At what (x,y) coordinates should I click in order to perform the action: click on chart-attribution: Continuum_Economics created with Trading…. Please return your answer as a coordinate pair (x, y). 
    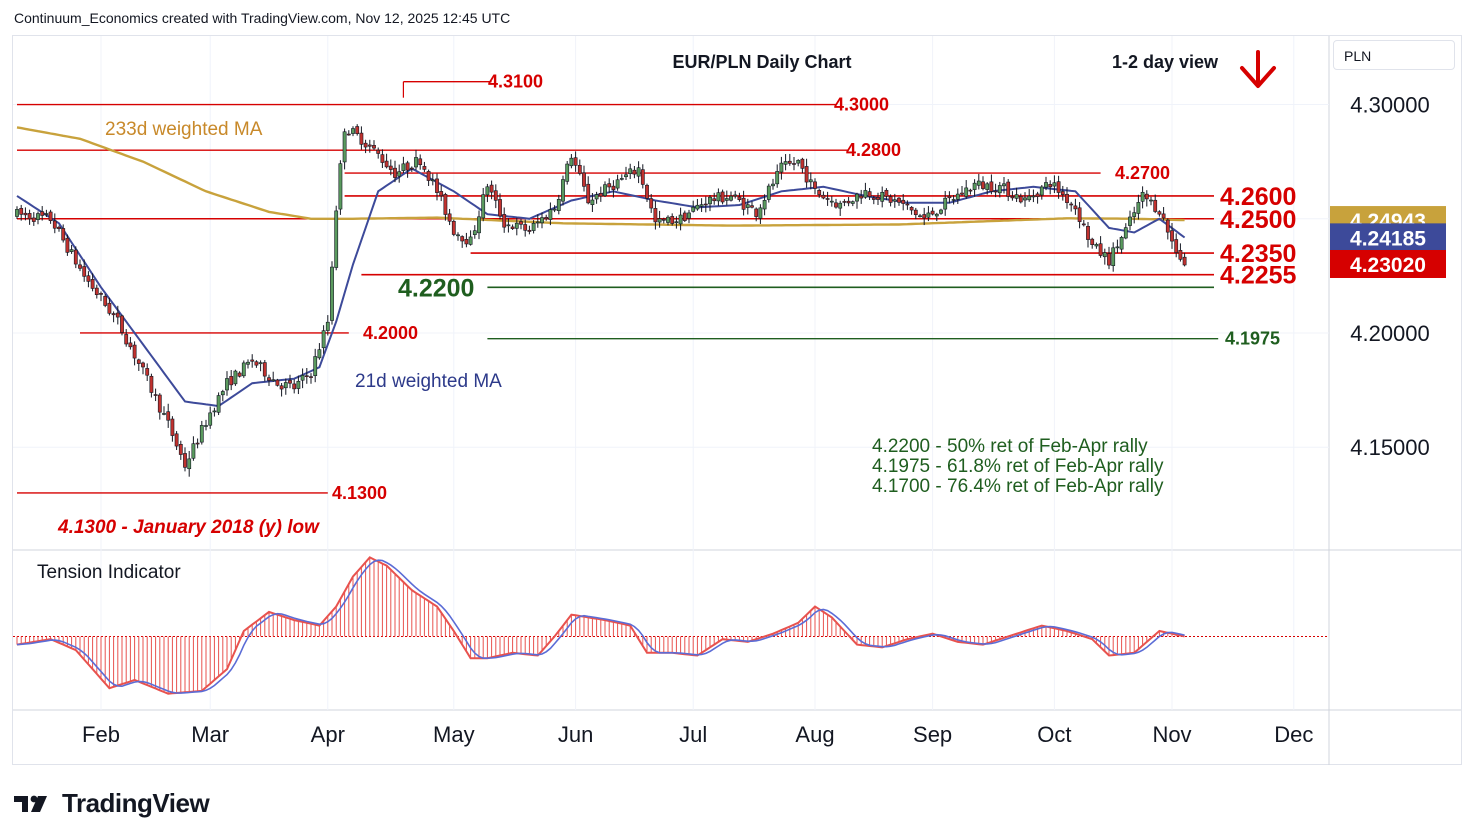
    Looking at the image, I should click on (262, 18).